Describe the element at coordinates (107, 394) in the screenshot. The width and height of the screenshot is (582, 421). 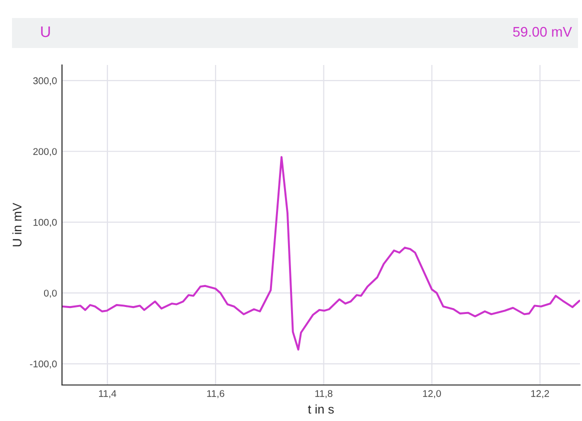
I see `x-tick-label: 11,4` at that location.